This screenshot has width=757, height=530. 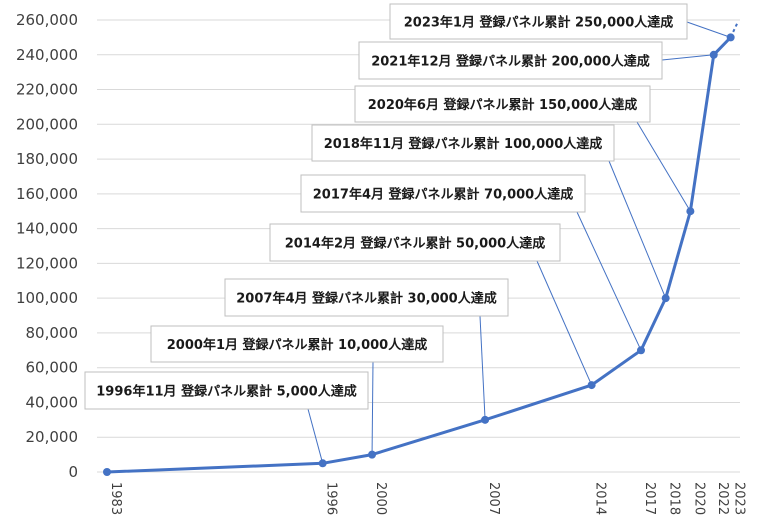 What do you see at coordinates (47, 263) in the screenshot?
I see `y-tick-label: 120,000` at bounding box center [47, 263].